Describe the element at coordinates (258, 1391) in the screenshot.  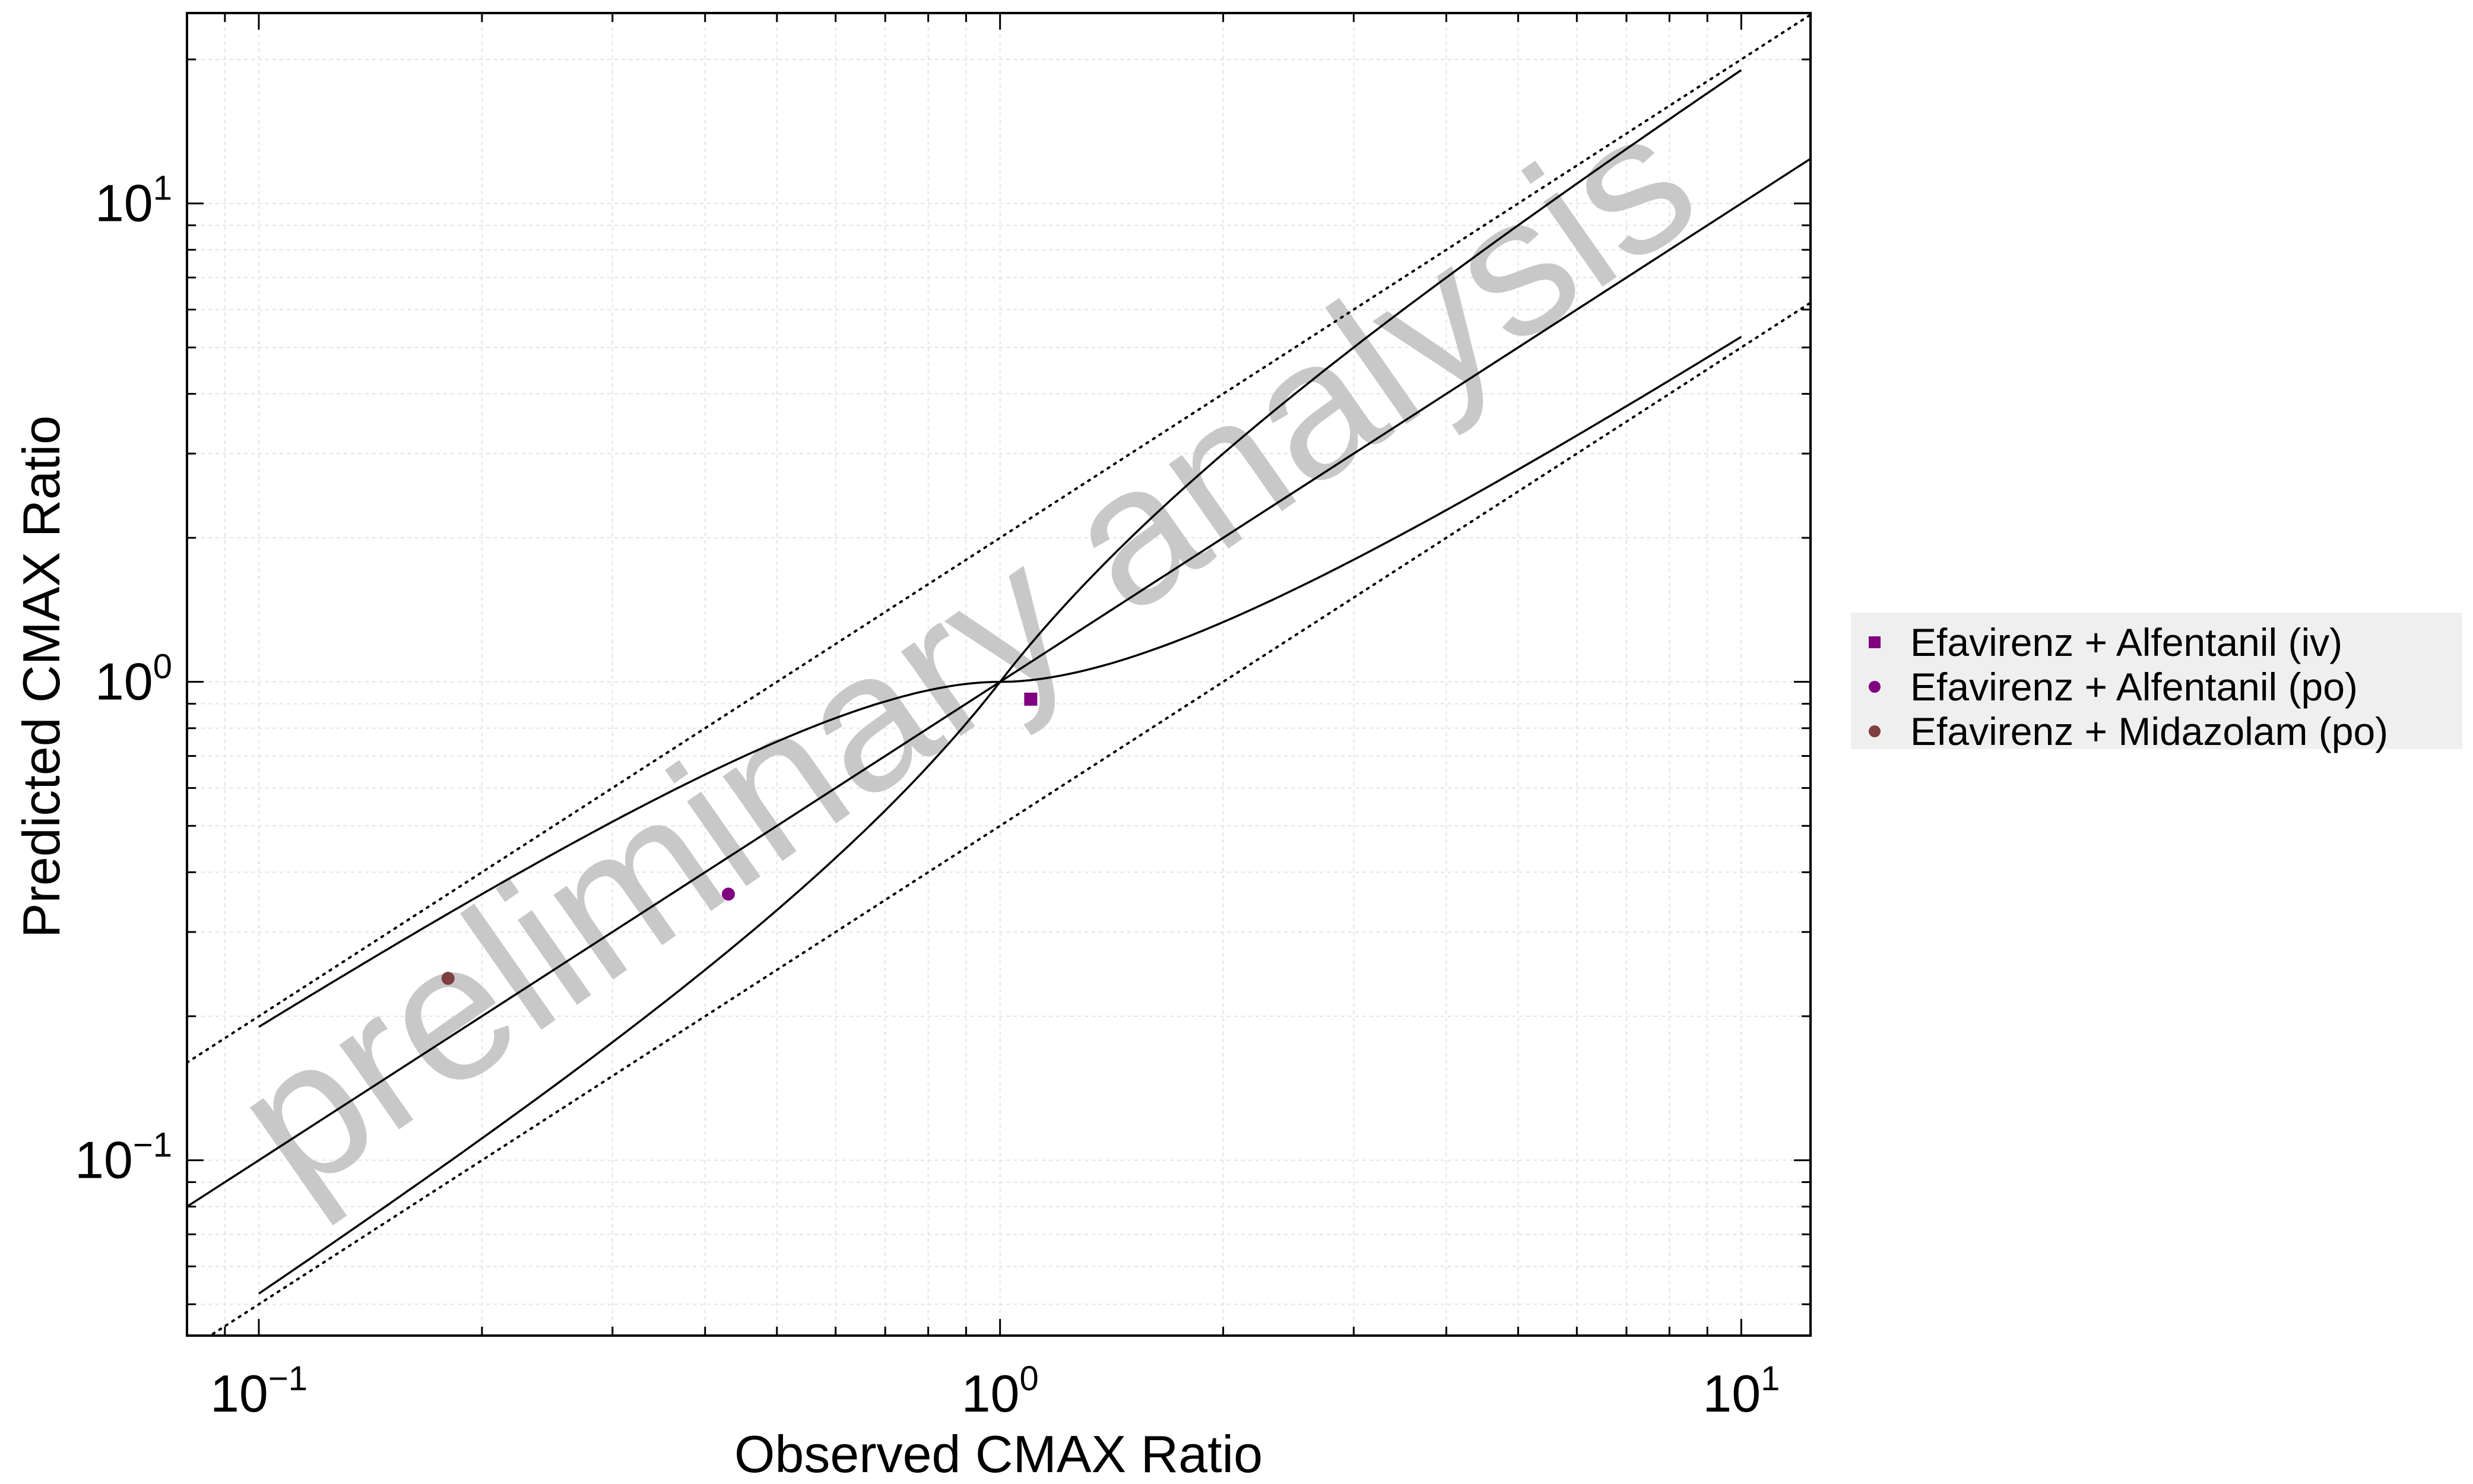
I see `x-tick-label: 10⁻¹` at that location.